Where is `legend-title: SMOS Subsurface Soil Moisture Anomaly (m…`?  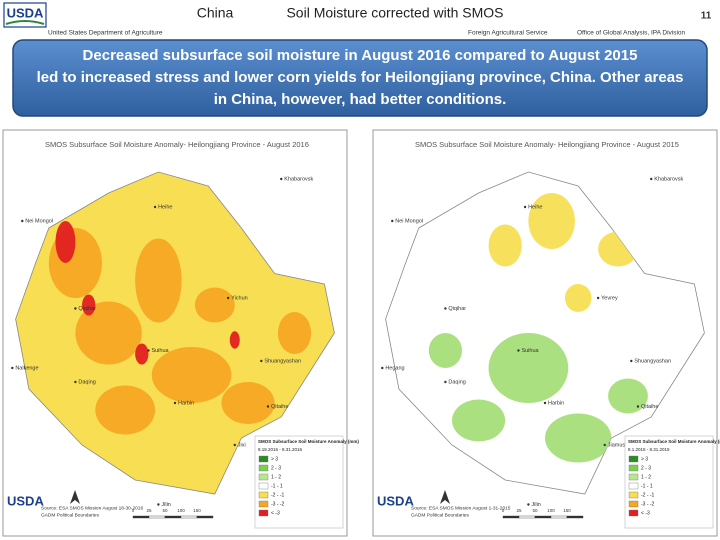 legend-title: SMOS Subsurface Soil Moisture Anomaly (m… is located at coordinates (674, 441).